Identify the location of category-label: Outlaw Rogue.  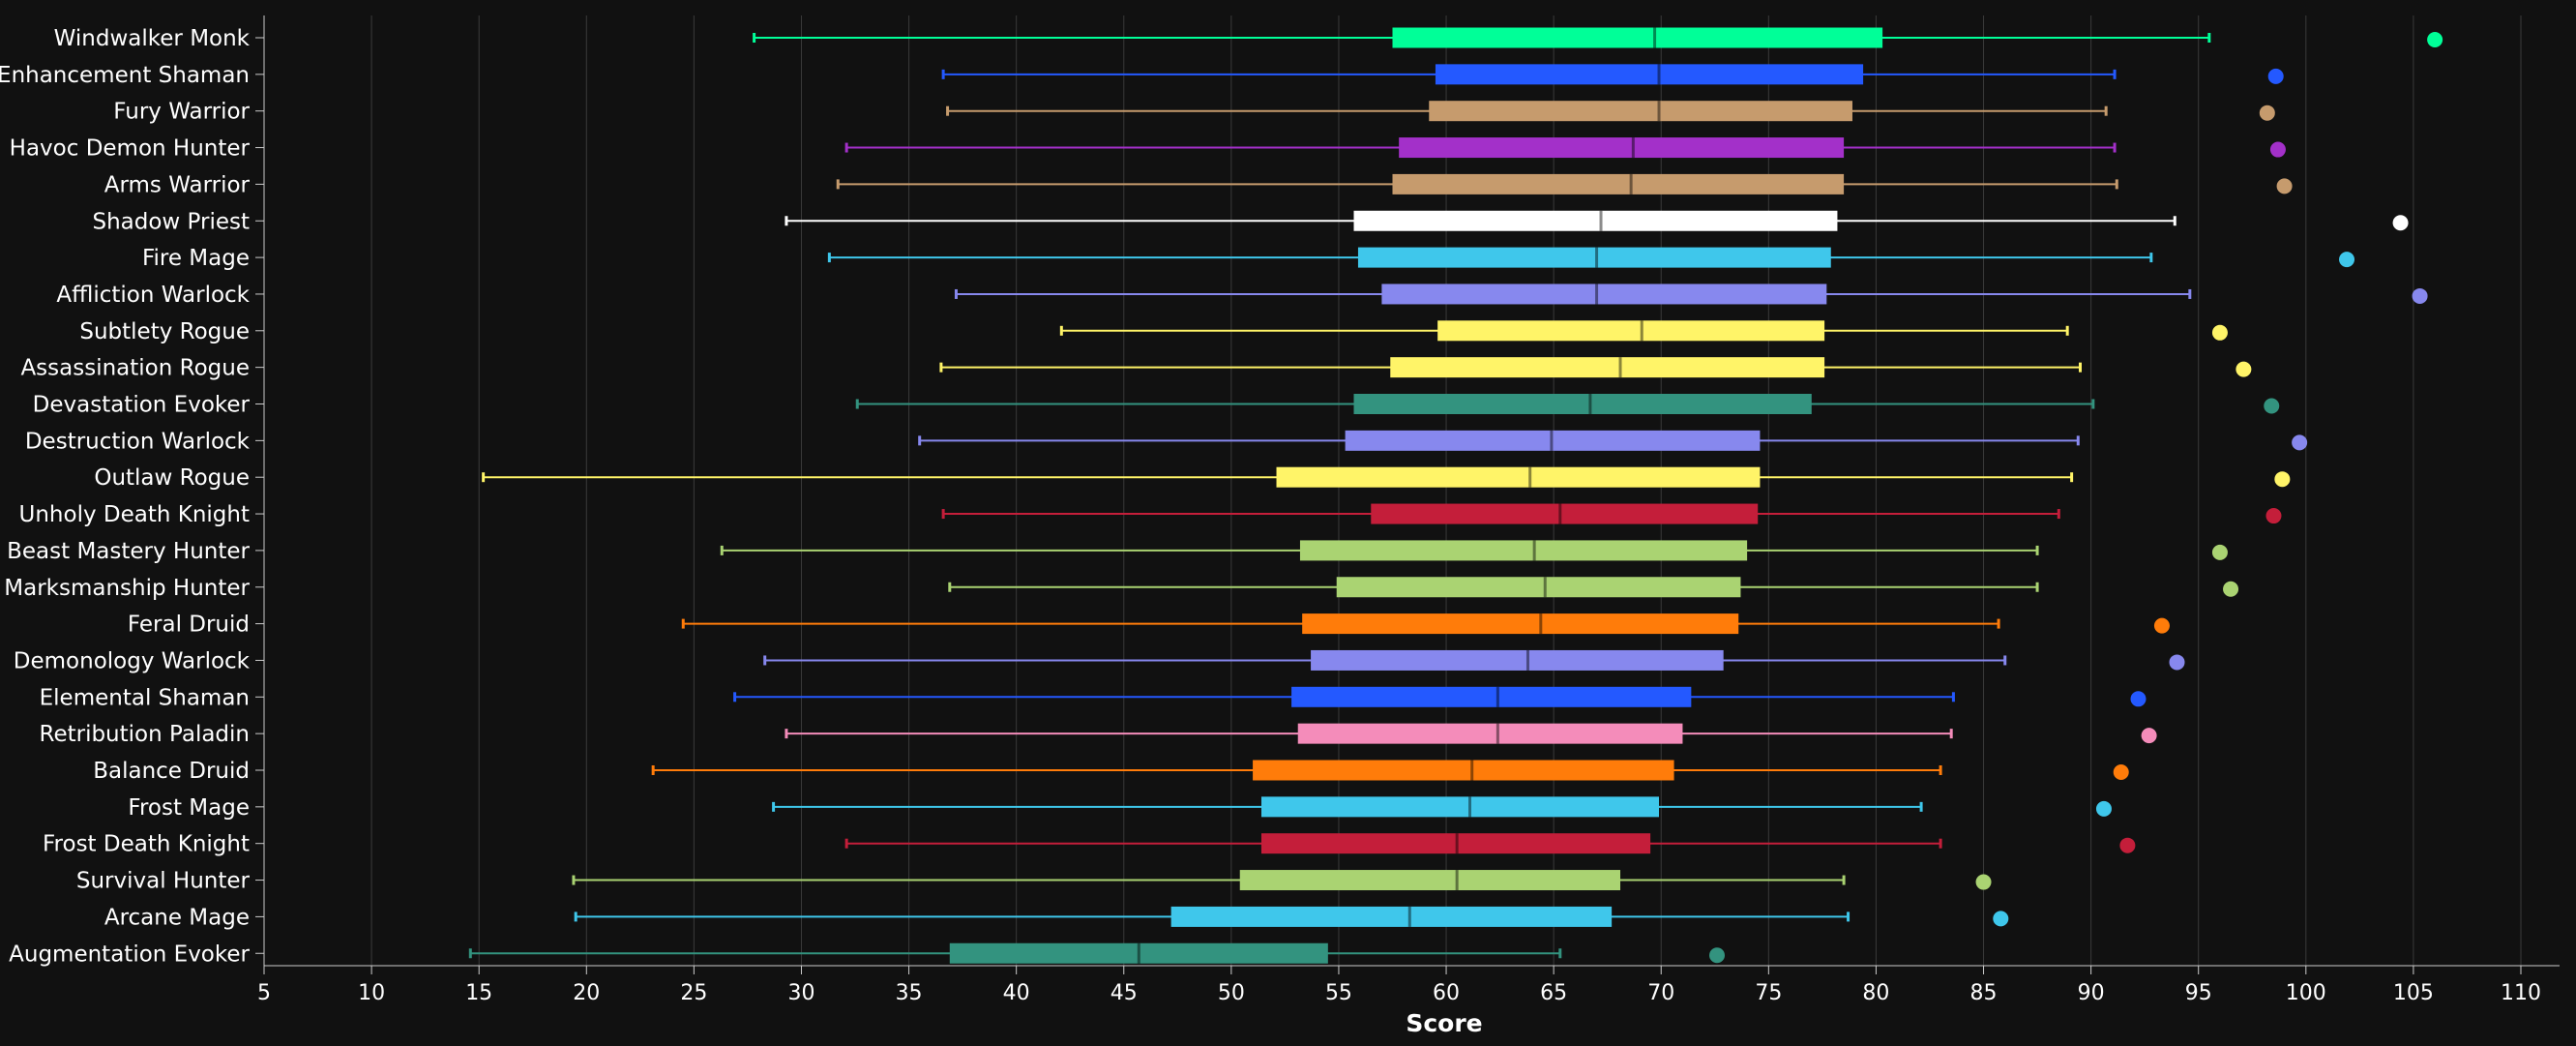
(172, 478).